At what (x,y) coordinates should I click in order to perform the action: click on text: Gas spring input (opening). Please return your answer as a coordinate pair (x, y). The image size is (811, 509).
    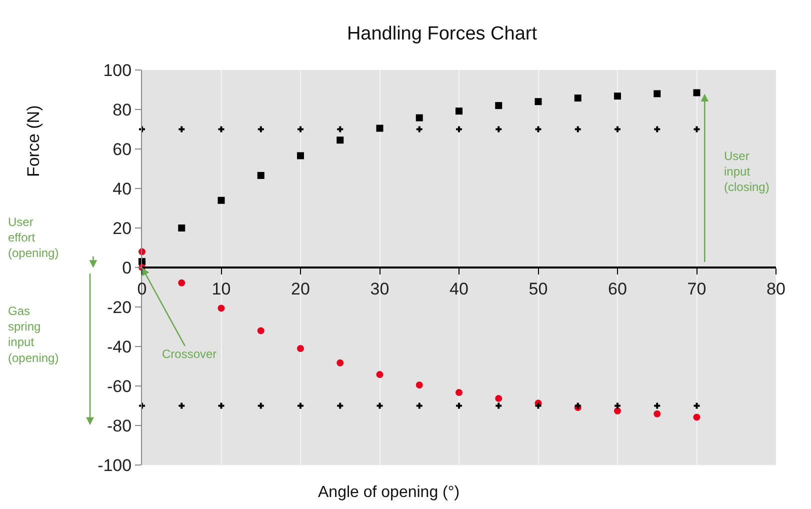
    Looking at the image, I should click on (33, 334).